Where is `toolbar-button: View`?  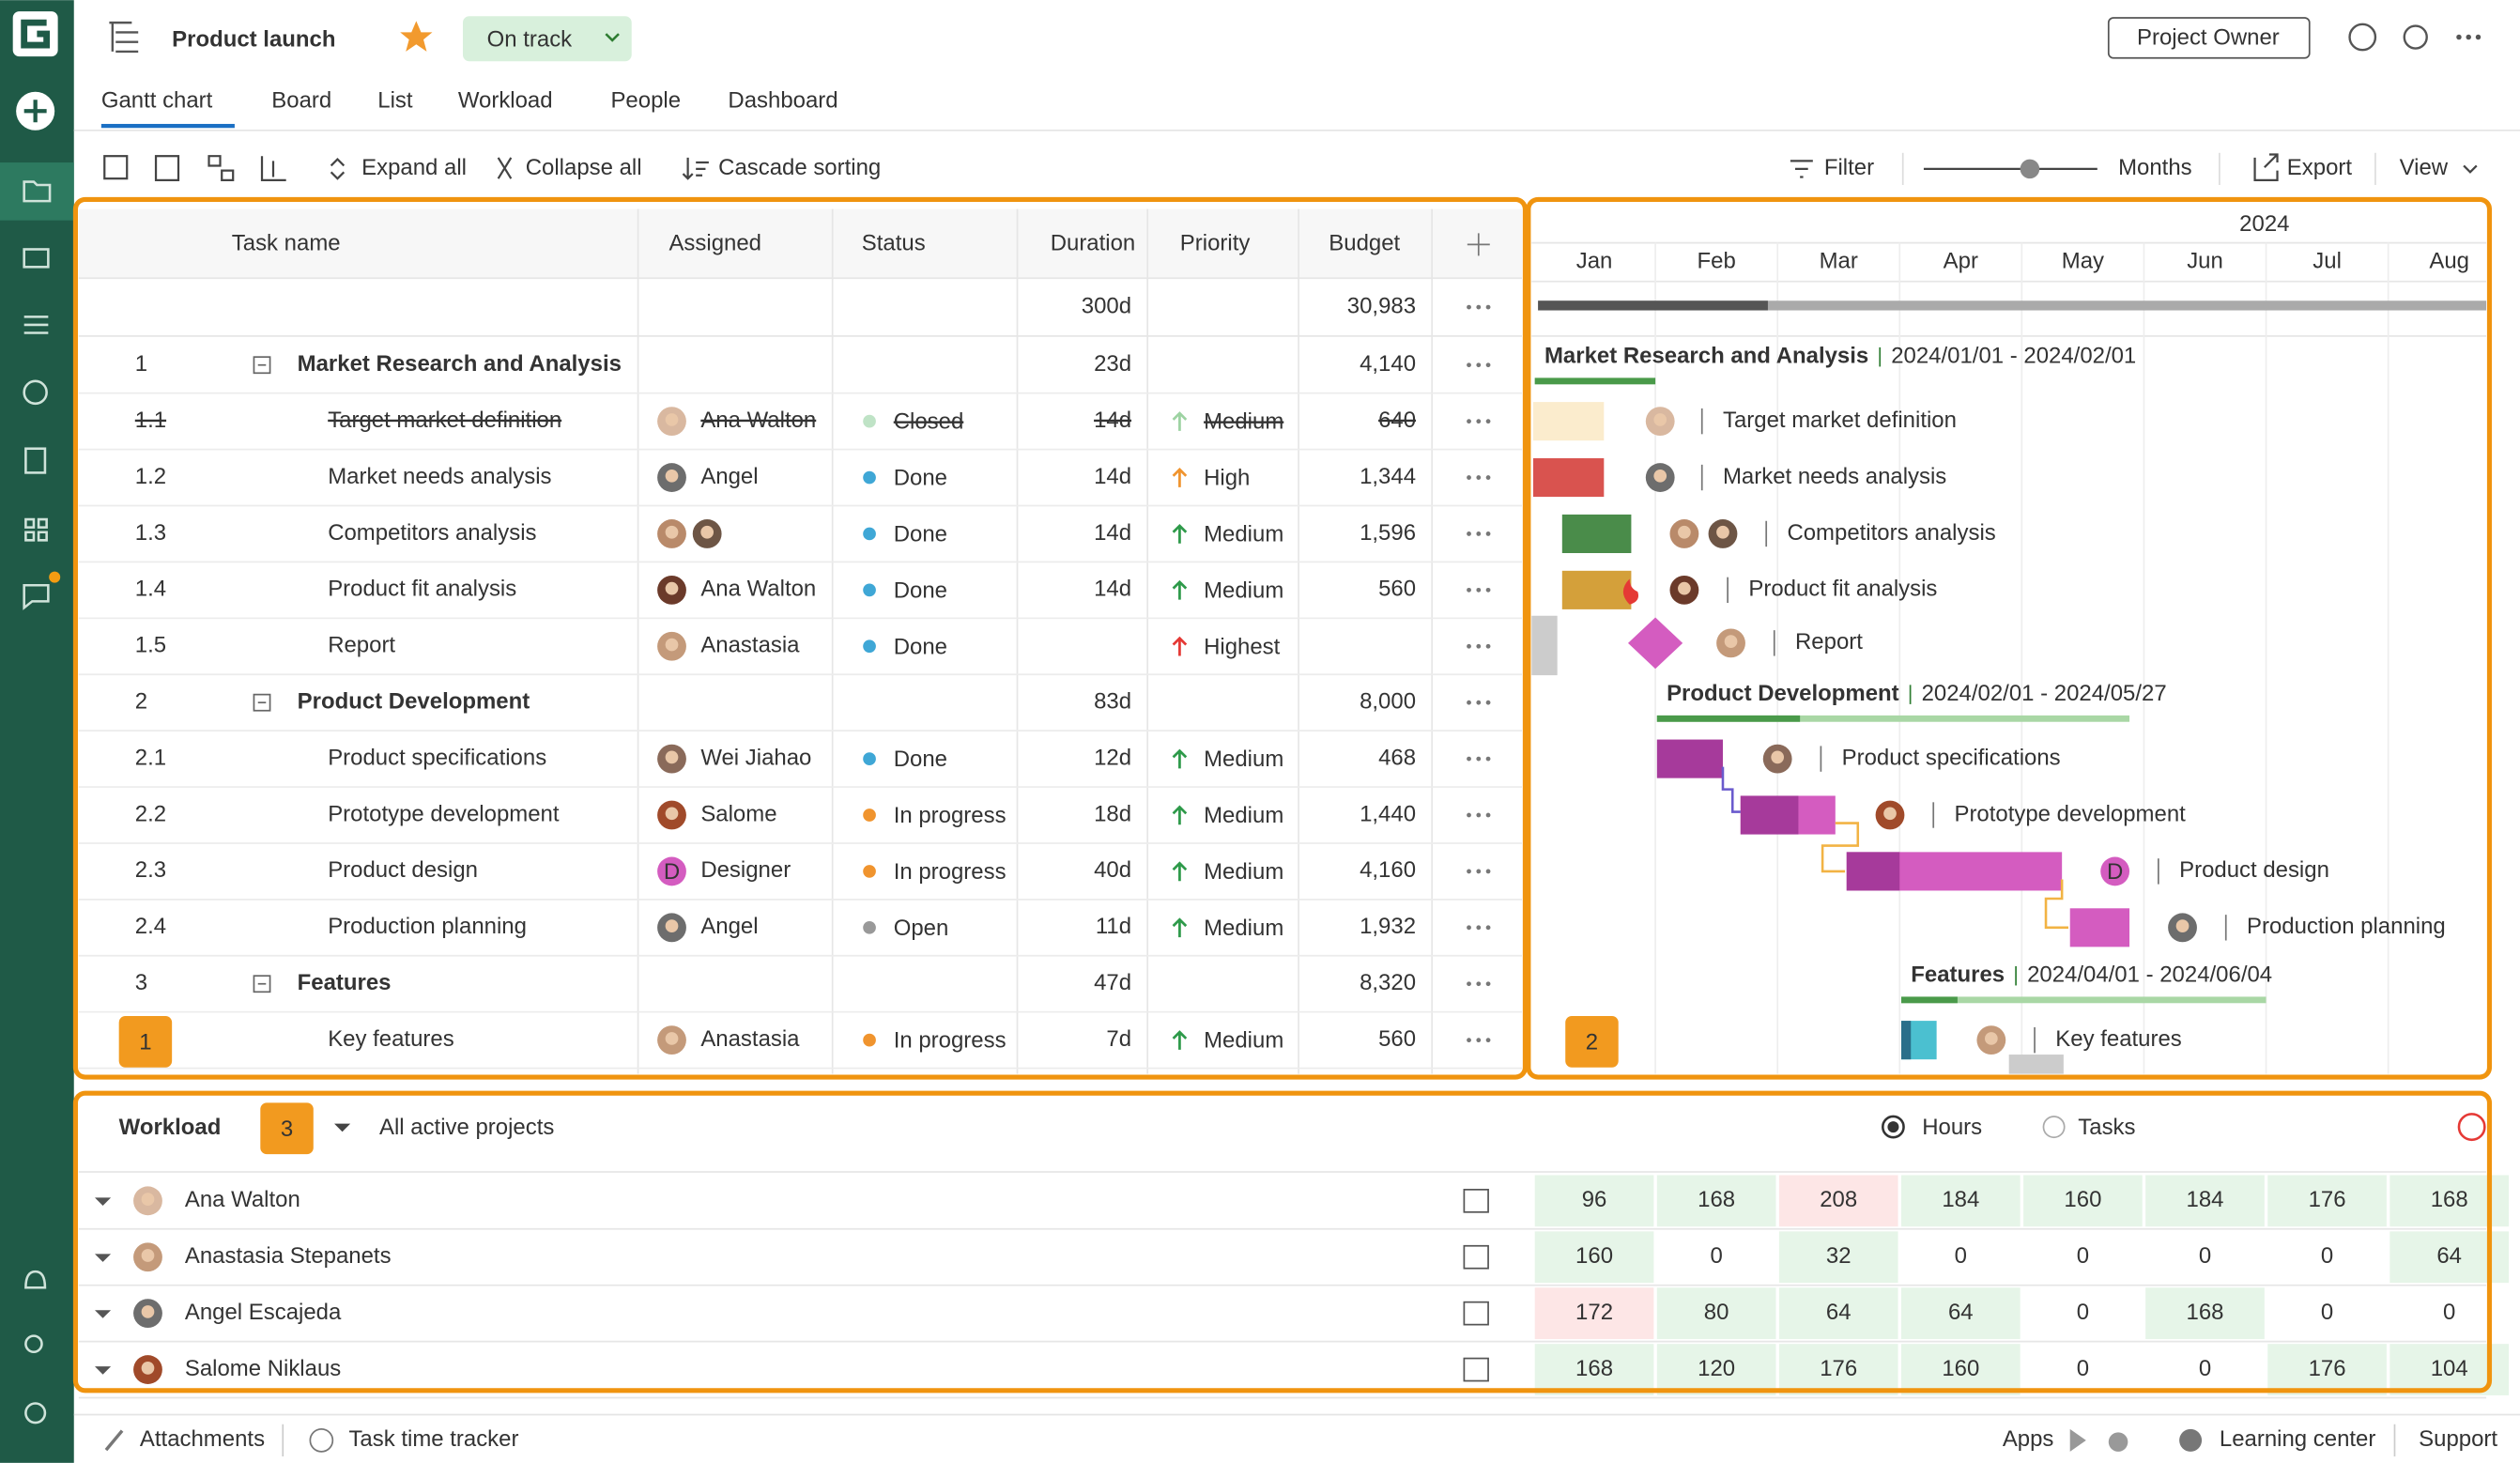
toolbar-button: View is located at coordinates (2424, 167).